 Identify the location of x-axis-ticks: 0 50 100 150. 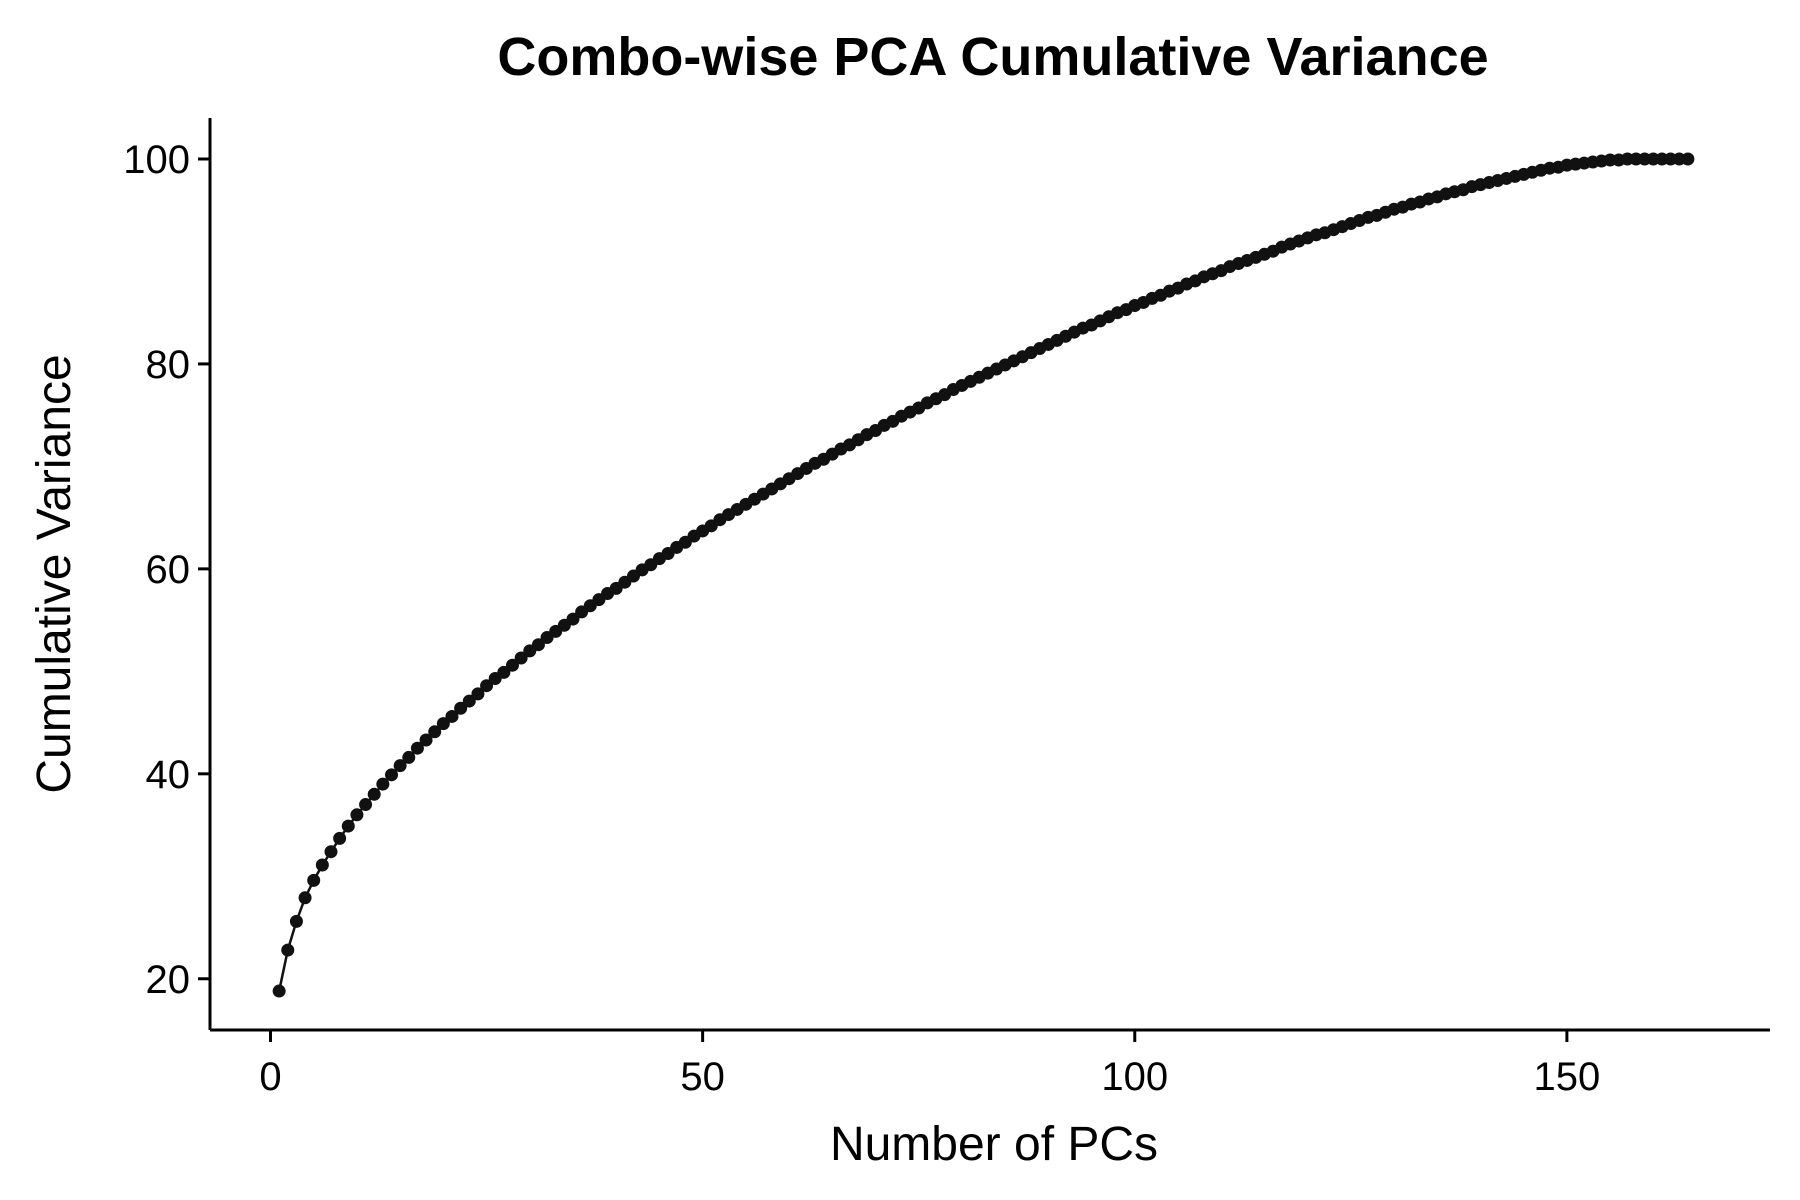
(929, 1064).